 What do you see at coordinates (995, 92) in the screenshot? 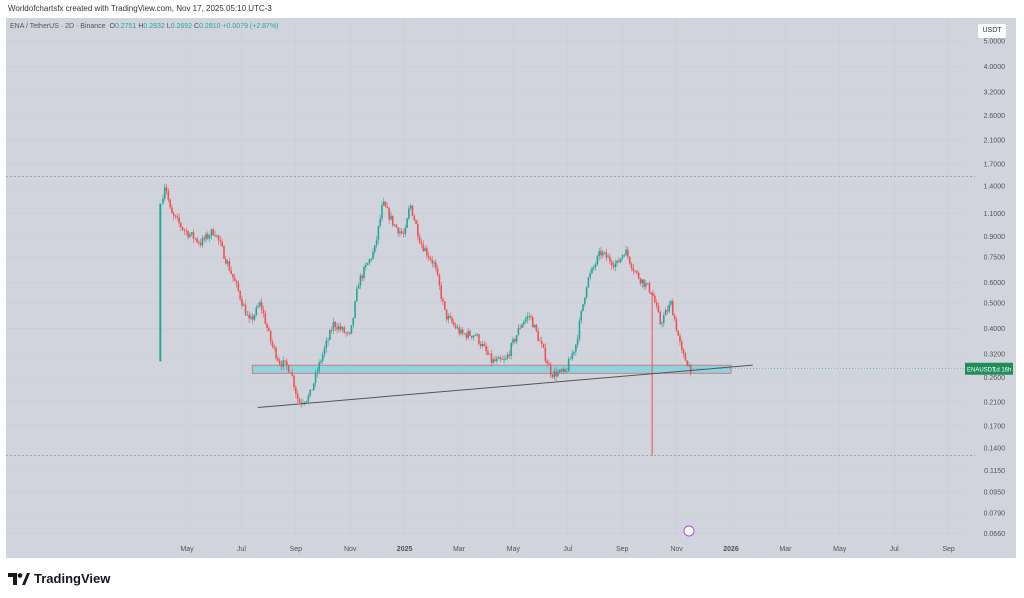
I see `price-tick-label: 3.2000` at bounding box center [995, 92].